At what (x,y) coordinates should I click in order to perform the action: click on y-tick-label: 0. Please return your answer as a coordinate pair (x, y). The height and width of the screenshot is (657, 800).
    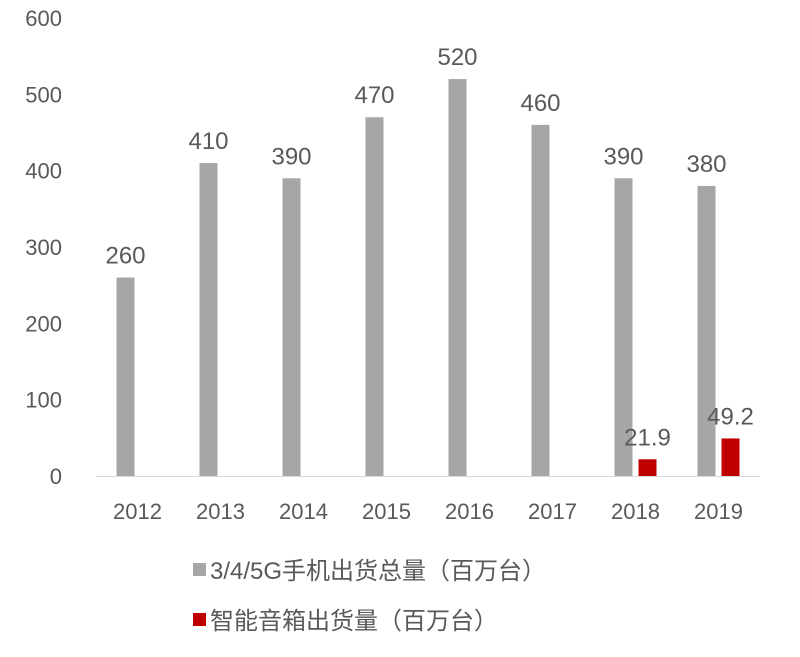
    Looking at the image, I should click on (56, 476).